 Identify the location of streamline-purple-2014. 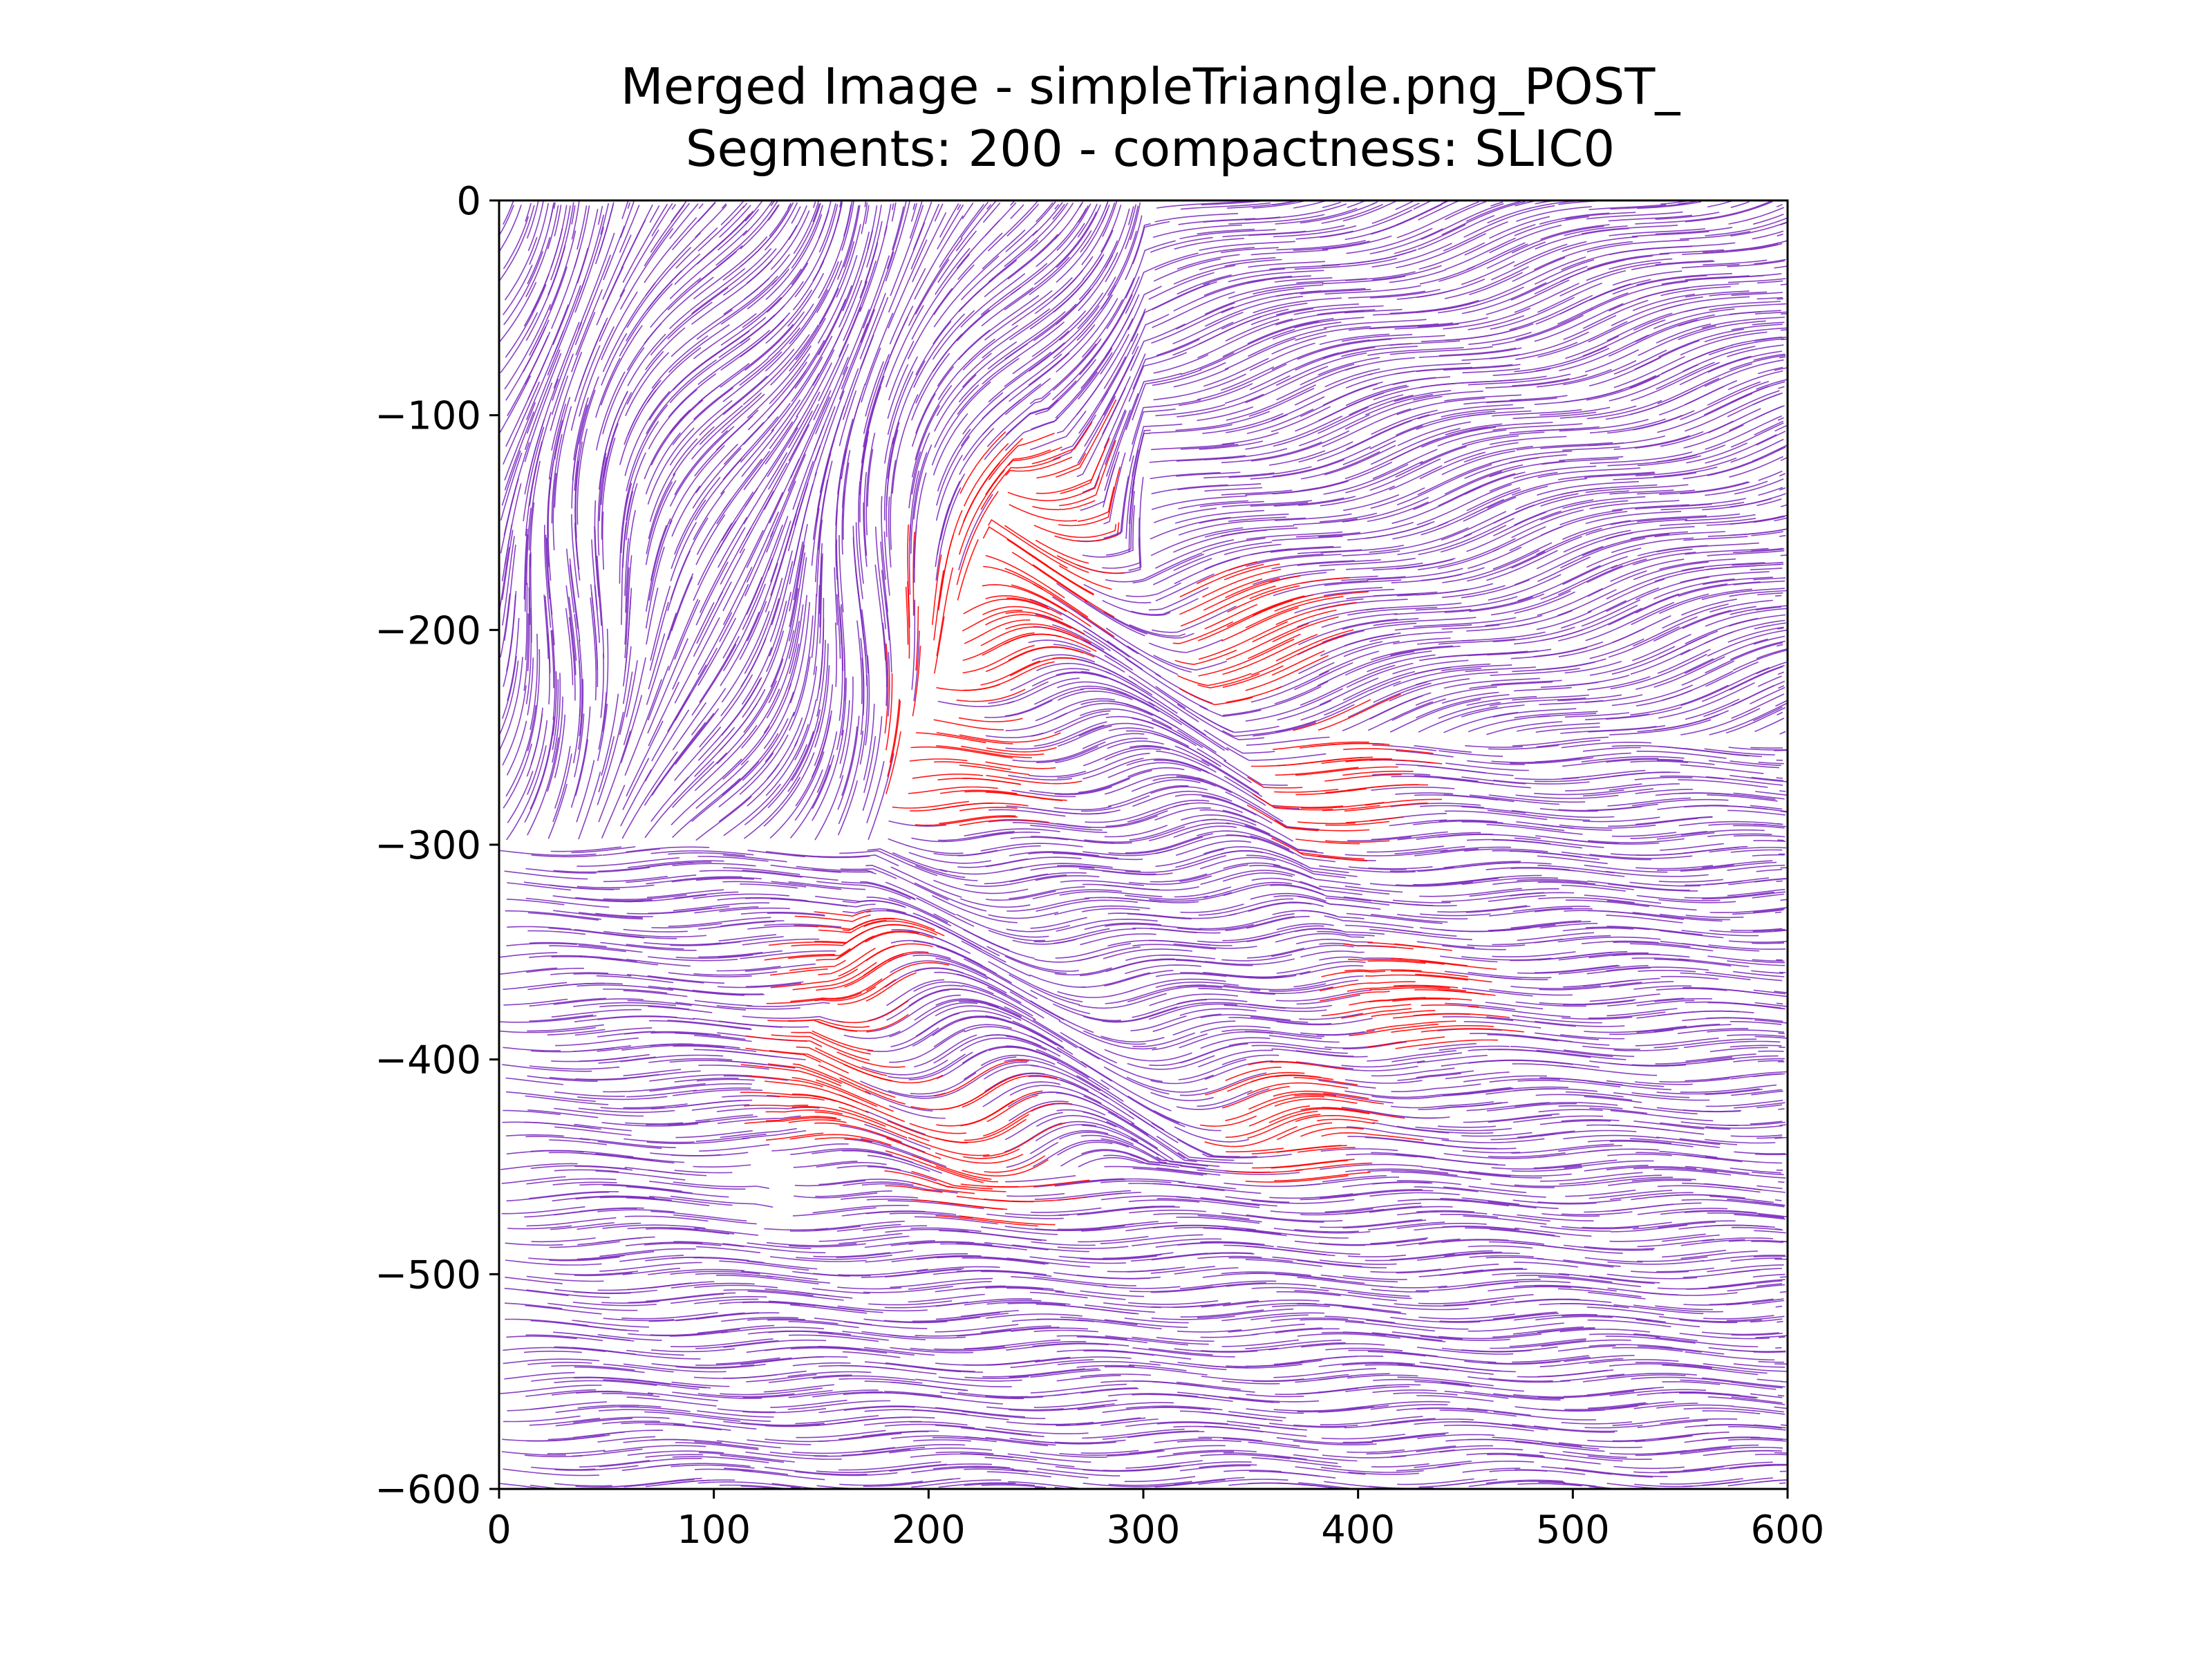
(629, 862).